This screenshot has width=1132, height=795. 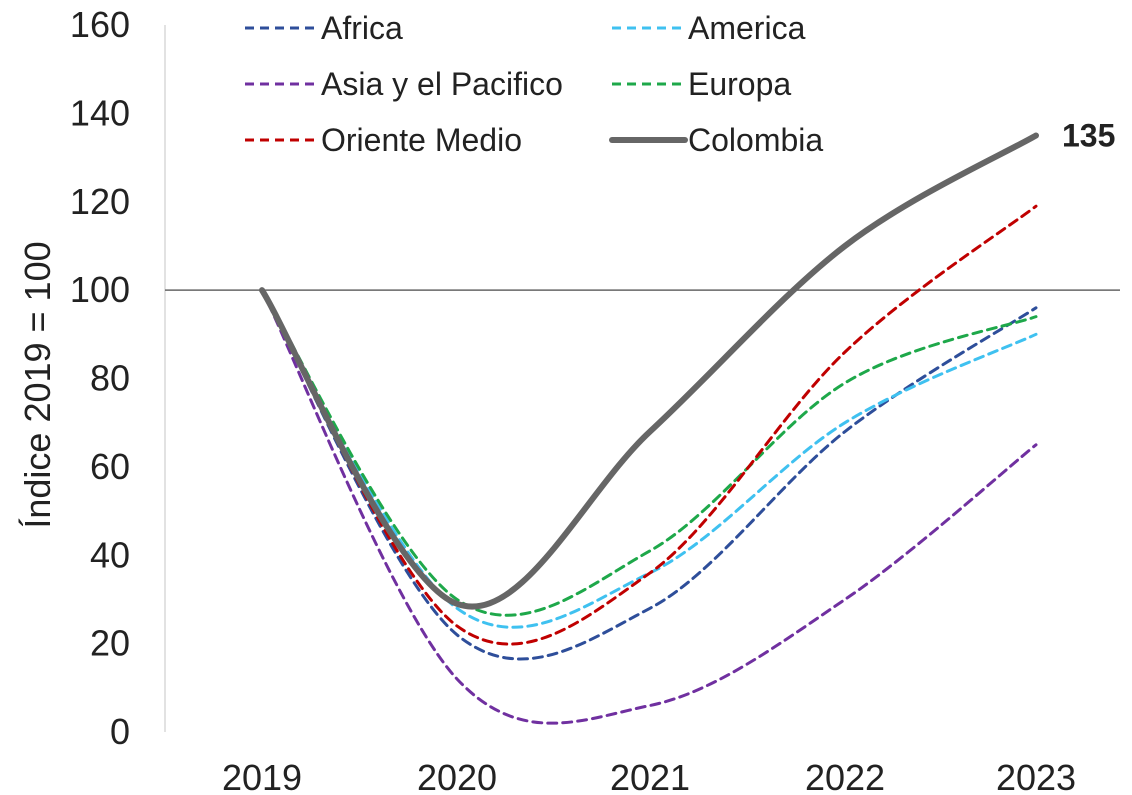 I want to click on y-tick-label: 120, so click(x=100, y=201).